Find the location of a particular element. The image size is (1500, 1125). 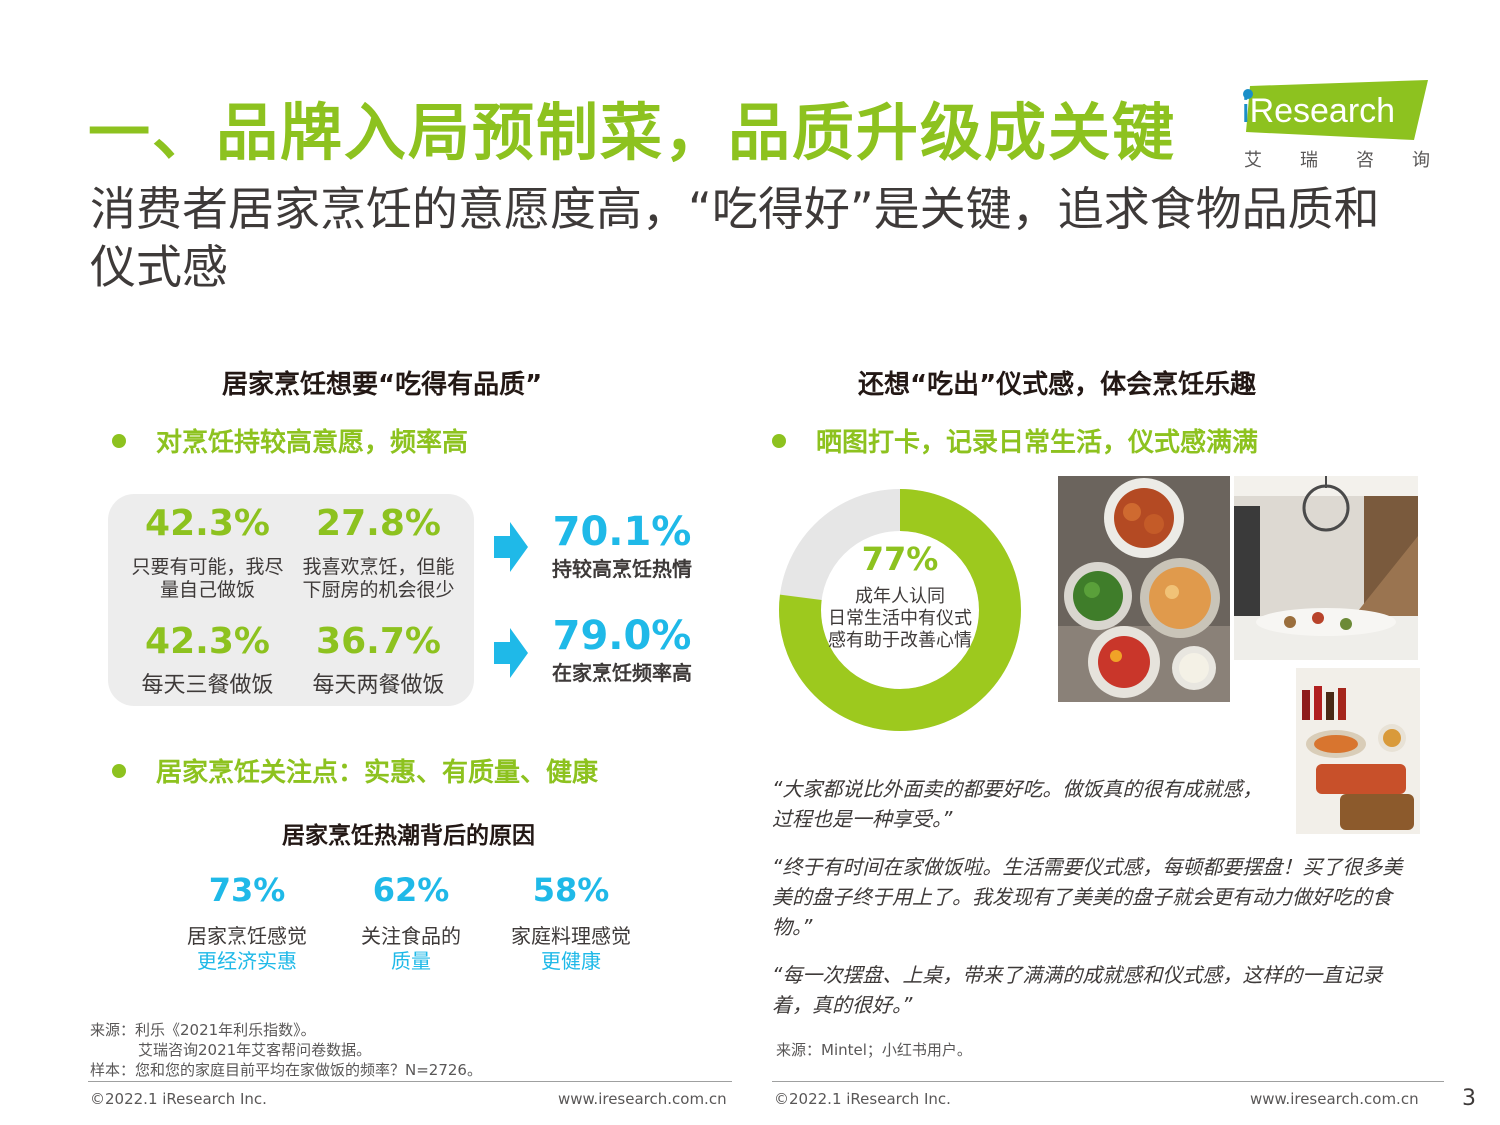

right-source: 来源：Mintel；小红书用户。 is located at coordinates (874, 1050).